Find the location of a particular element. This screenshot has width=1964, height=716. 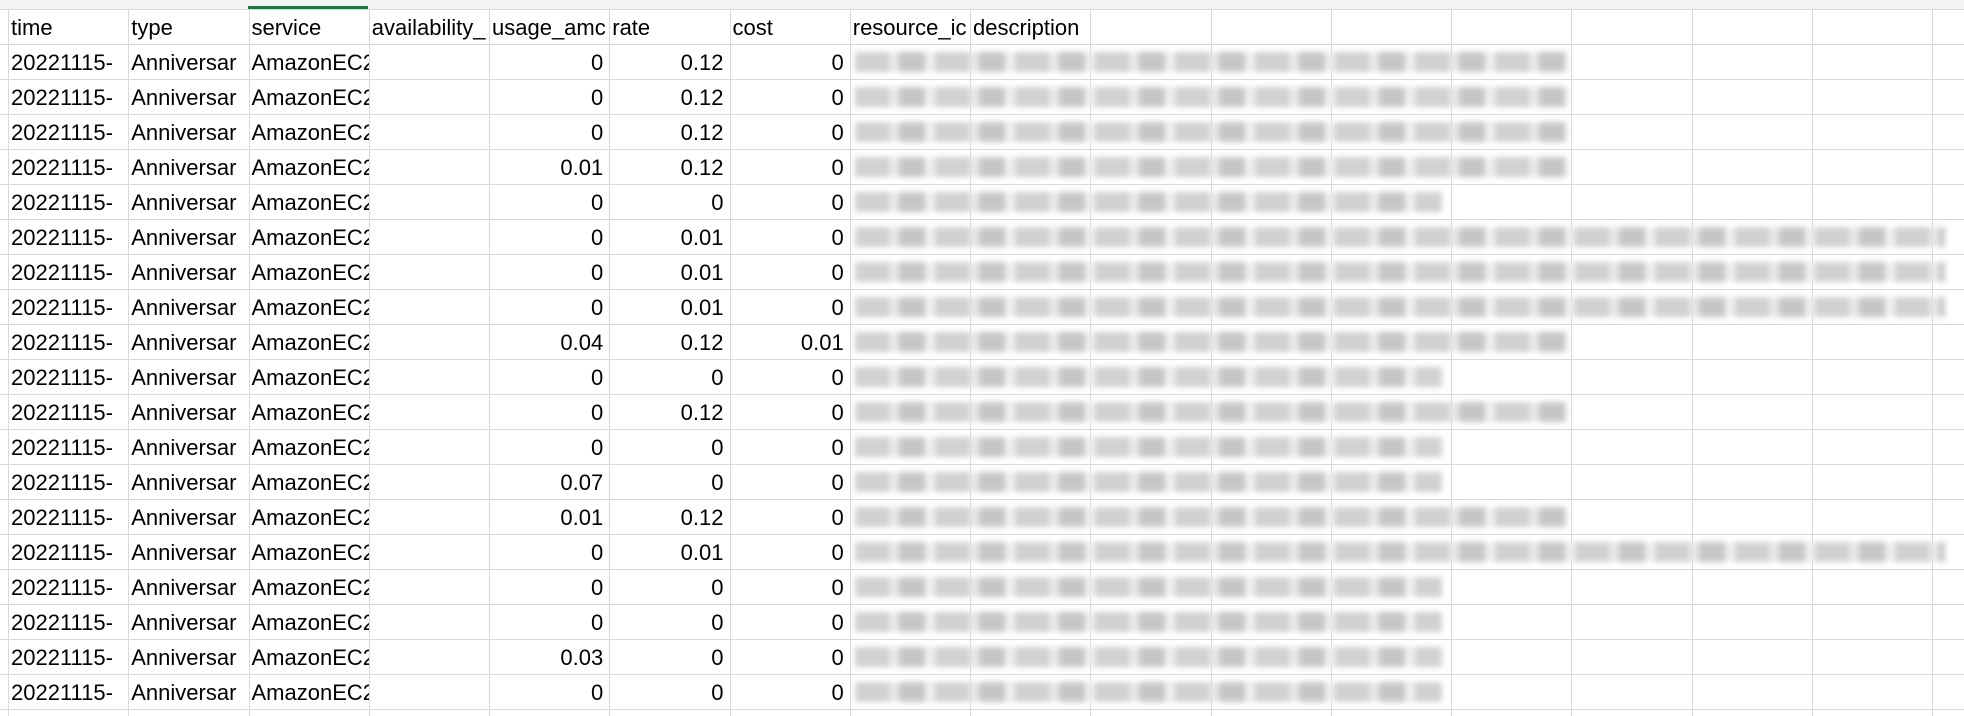

header-cell: rate is located at coordinates (631, 27).